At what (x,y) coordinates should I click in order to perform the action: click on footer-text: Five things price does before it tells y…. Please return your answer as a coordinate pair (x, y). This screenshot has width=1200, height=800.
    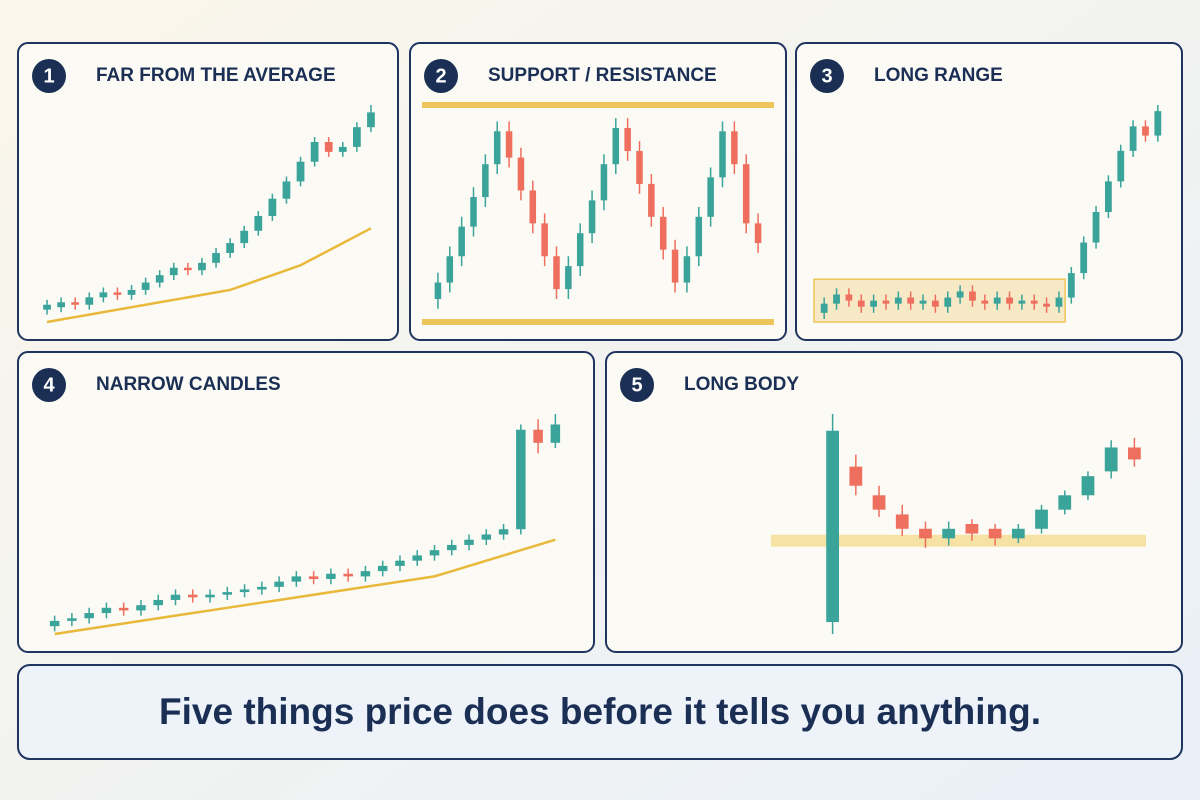
    Looking at the image, I should click on (600, 711).